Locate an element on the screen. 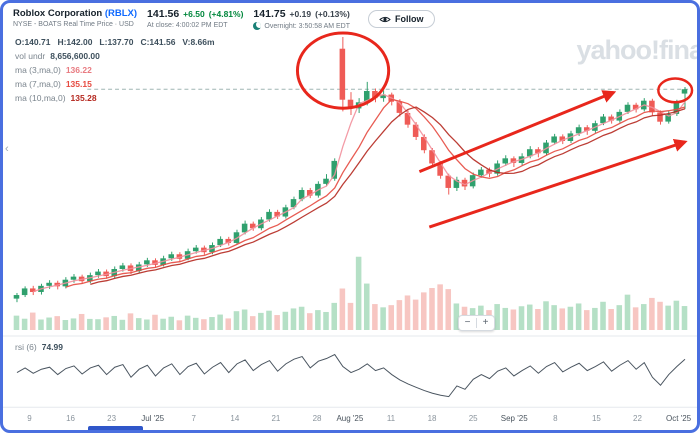 This screenshot has height=433, width=700. x-axis-label: Sep '25 is located at coordinates (514, 418).